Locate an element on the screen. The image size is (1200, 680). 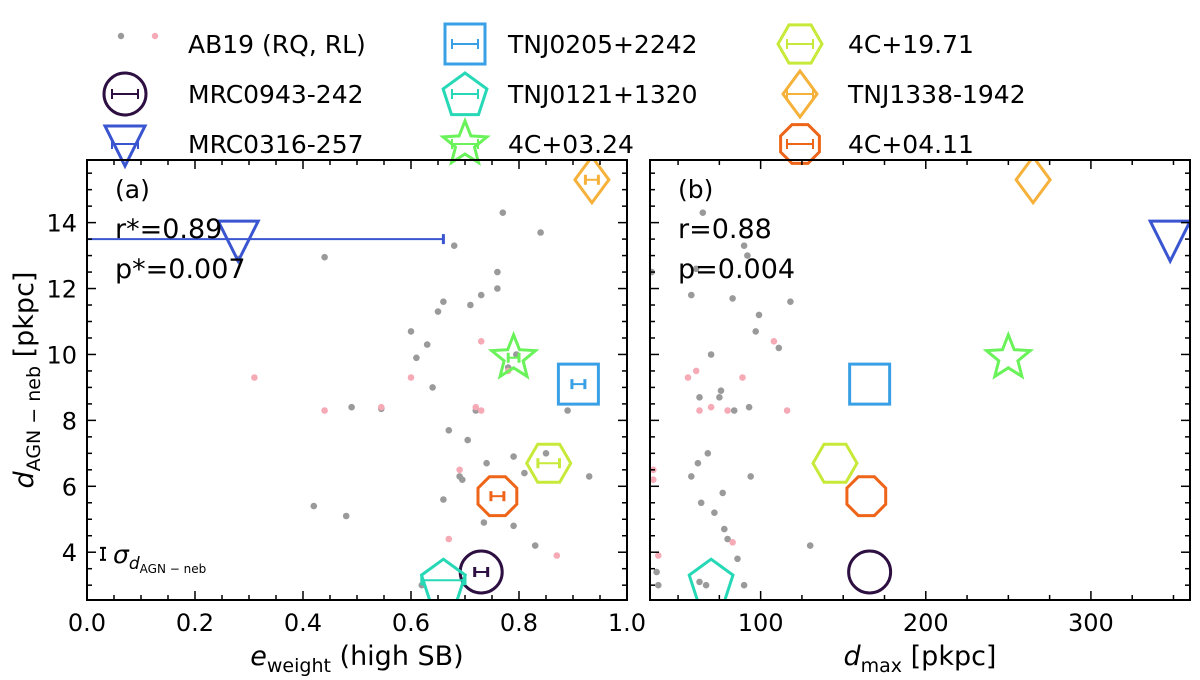
panel-a-stat: r*=0.89 is located at coordinates (168, 229).